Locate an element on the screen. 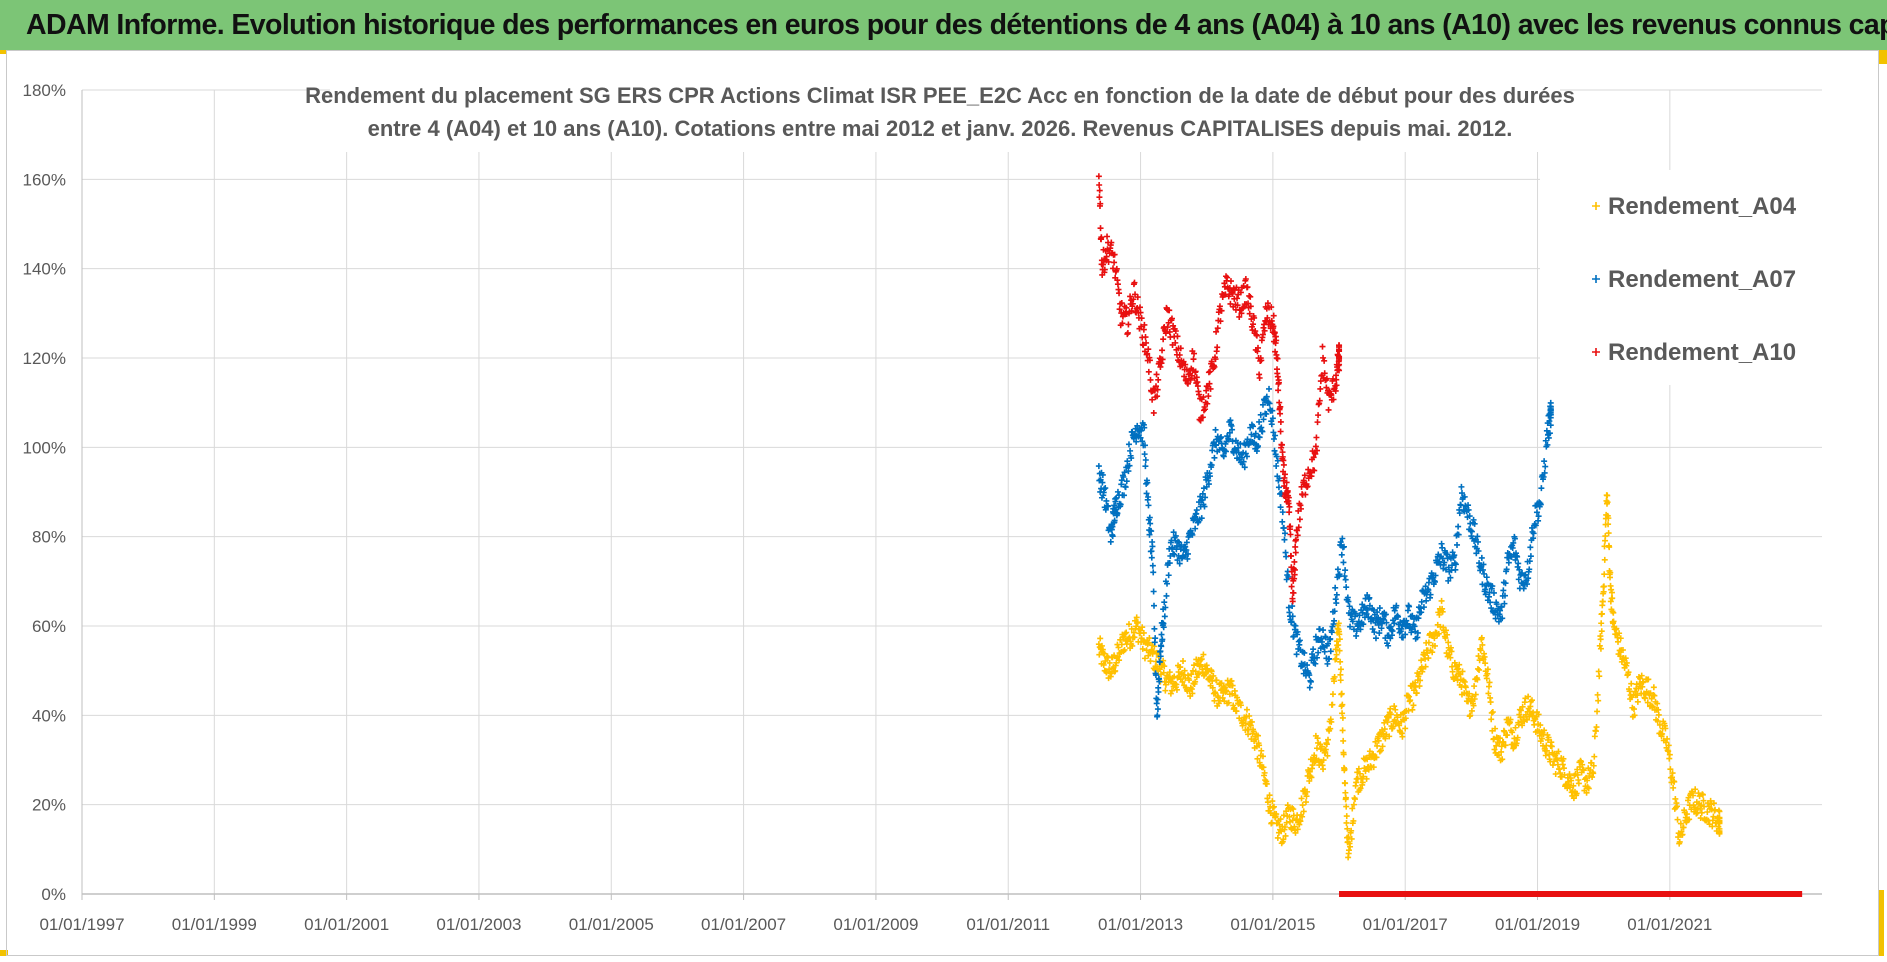  x-tick-label: 01/01/2015 is located at coordinates (1272, 924).